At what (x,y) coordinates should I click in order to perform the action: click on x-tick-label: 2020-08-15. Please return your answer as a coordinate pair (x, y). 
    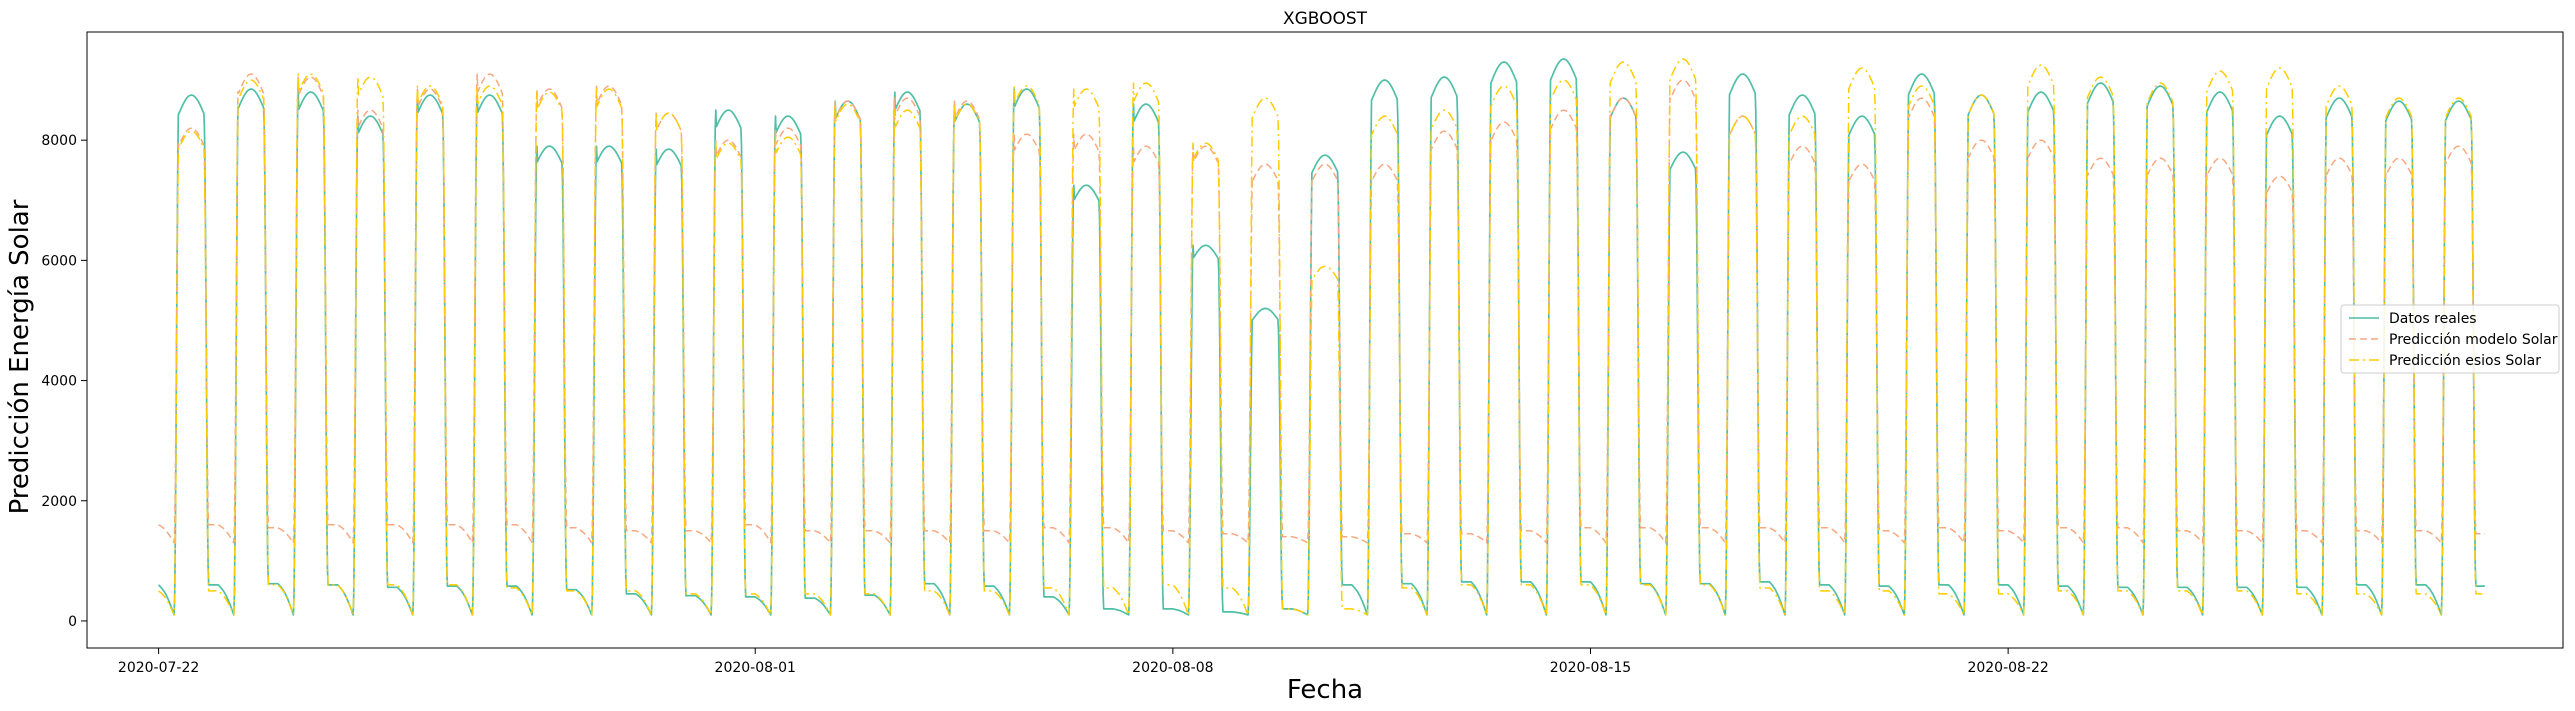
    Looking at the image, I should click on (1590, 668).